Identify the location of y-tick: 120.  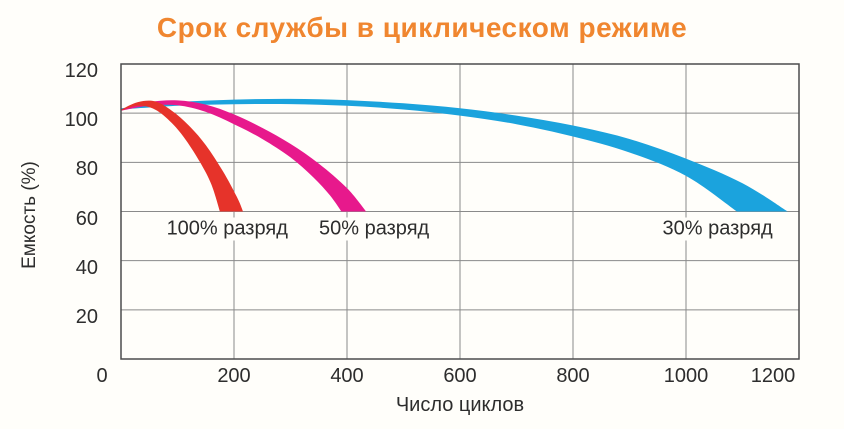
(81, 71).